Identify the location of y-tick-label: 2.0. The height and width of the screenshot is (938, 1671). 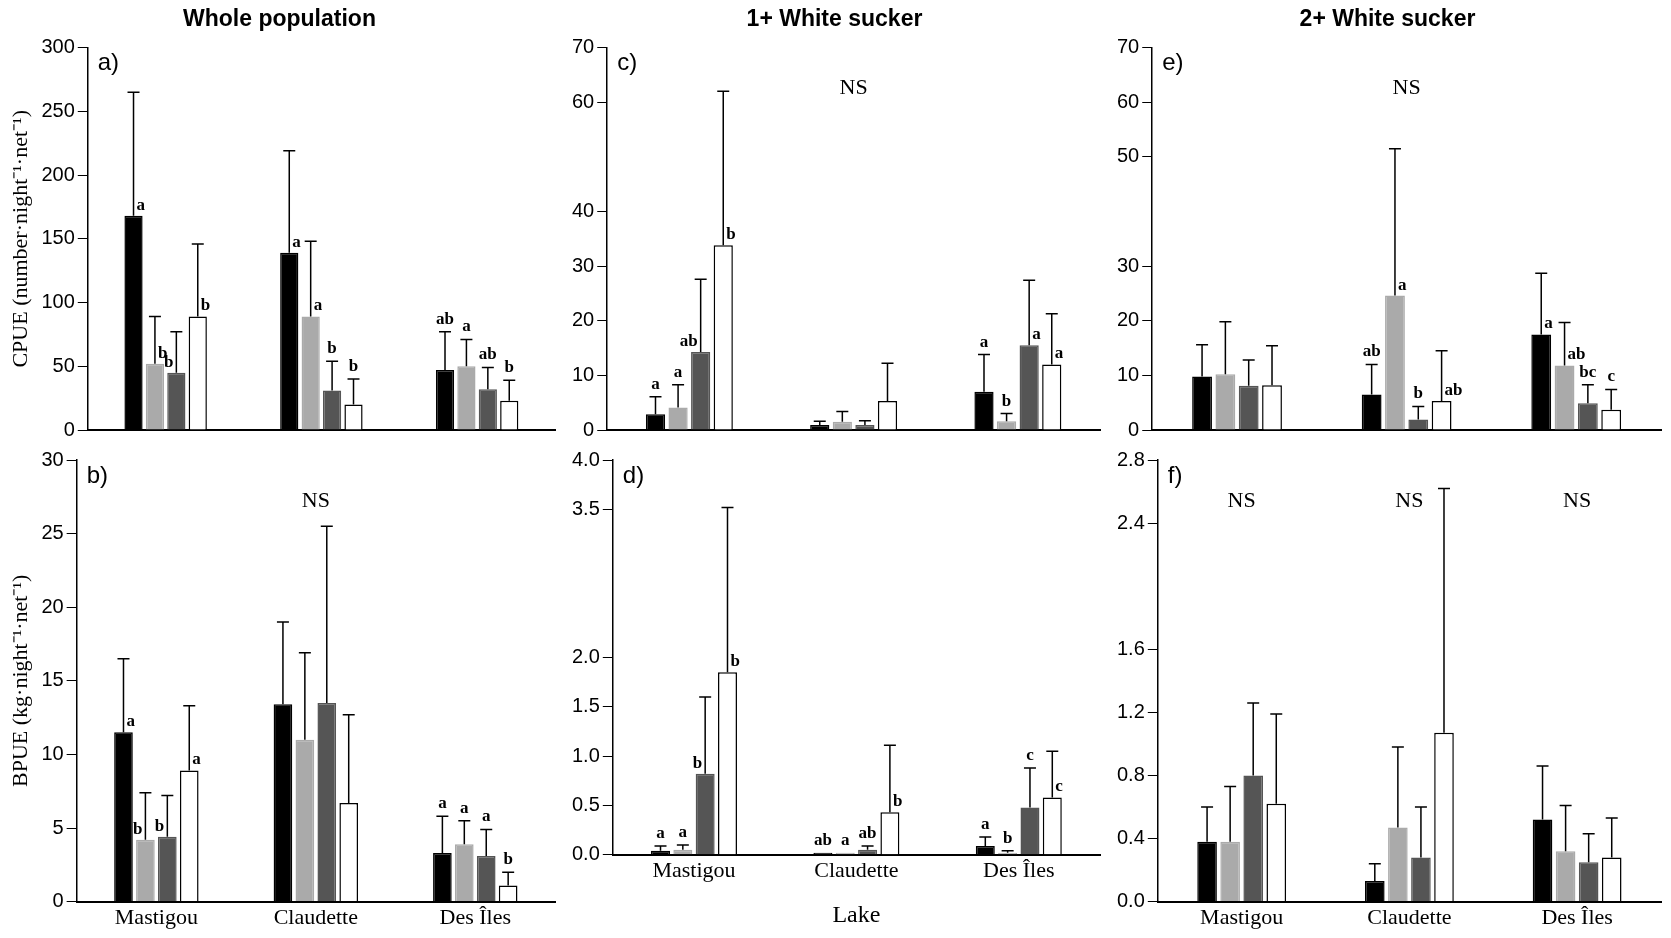
(585, 655).